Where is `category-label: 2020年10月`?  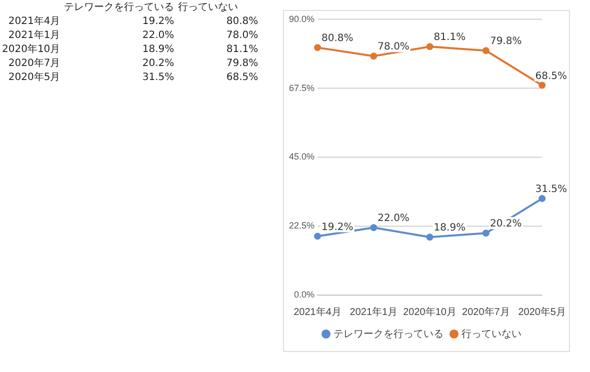 category-label: 2020年10月 is located at coordinates (31, 49).